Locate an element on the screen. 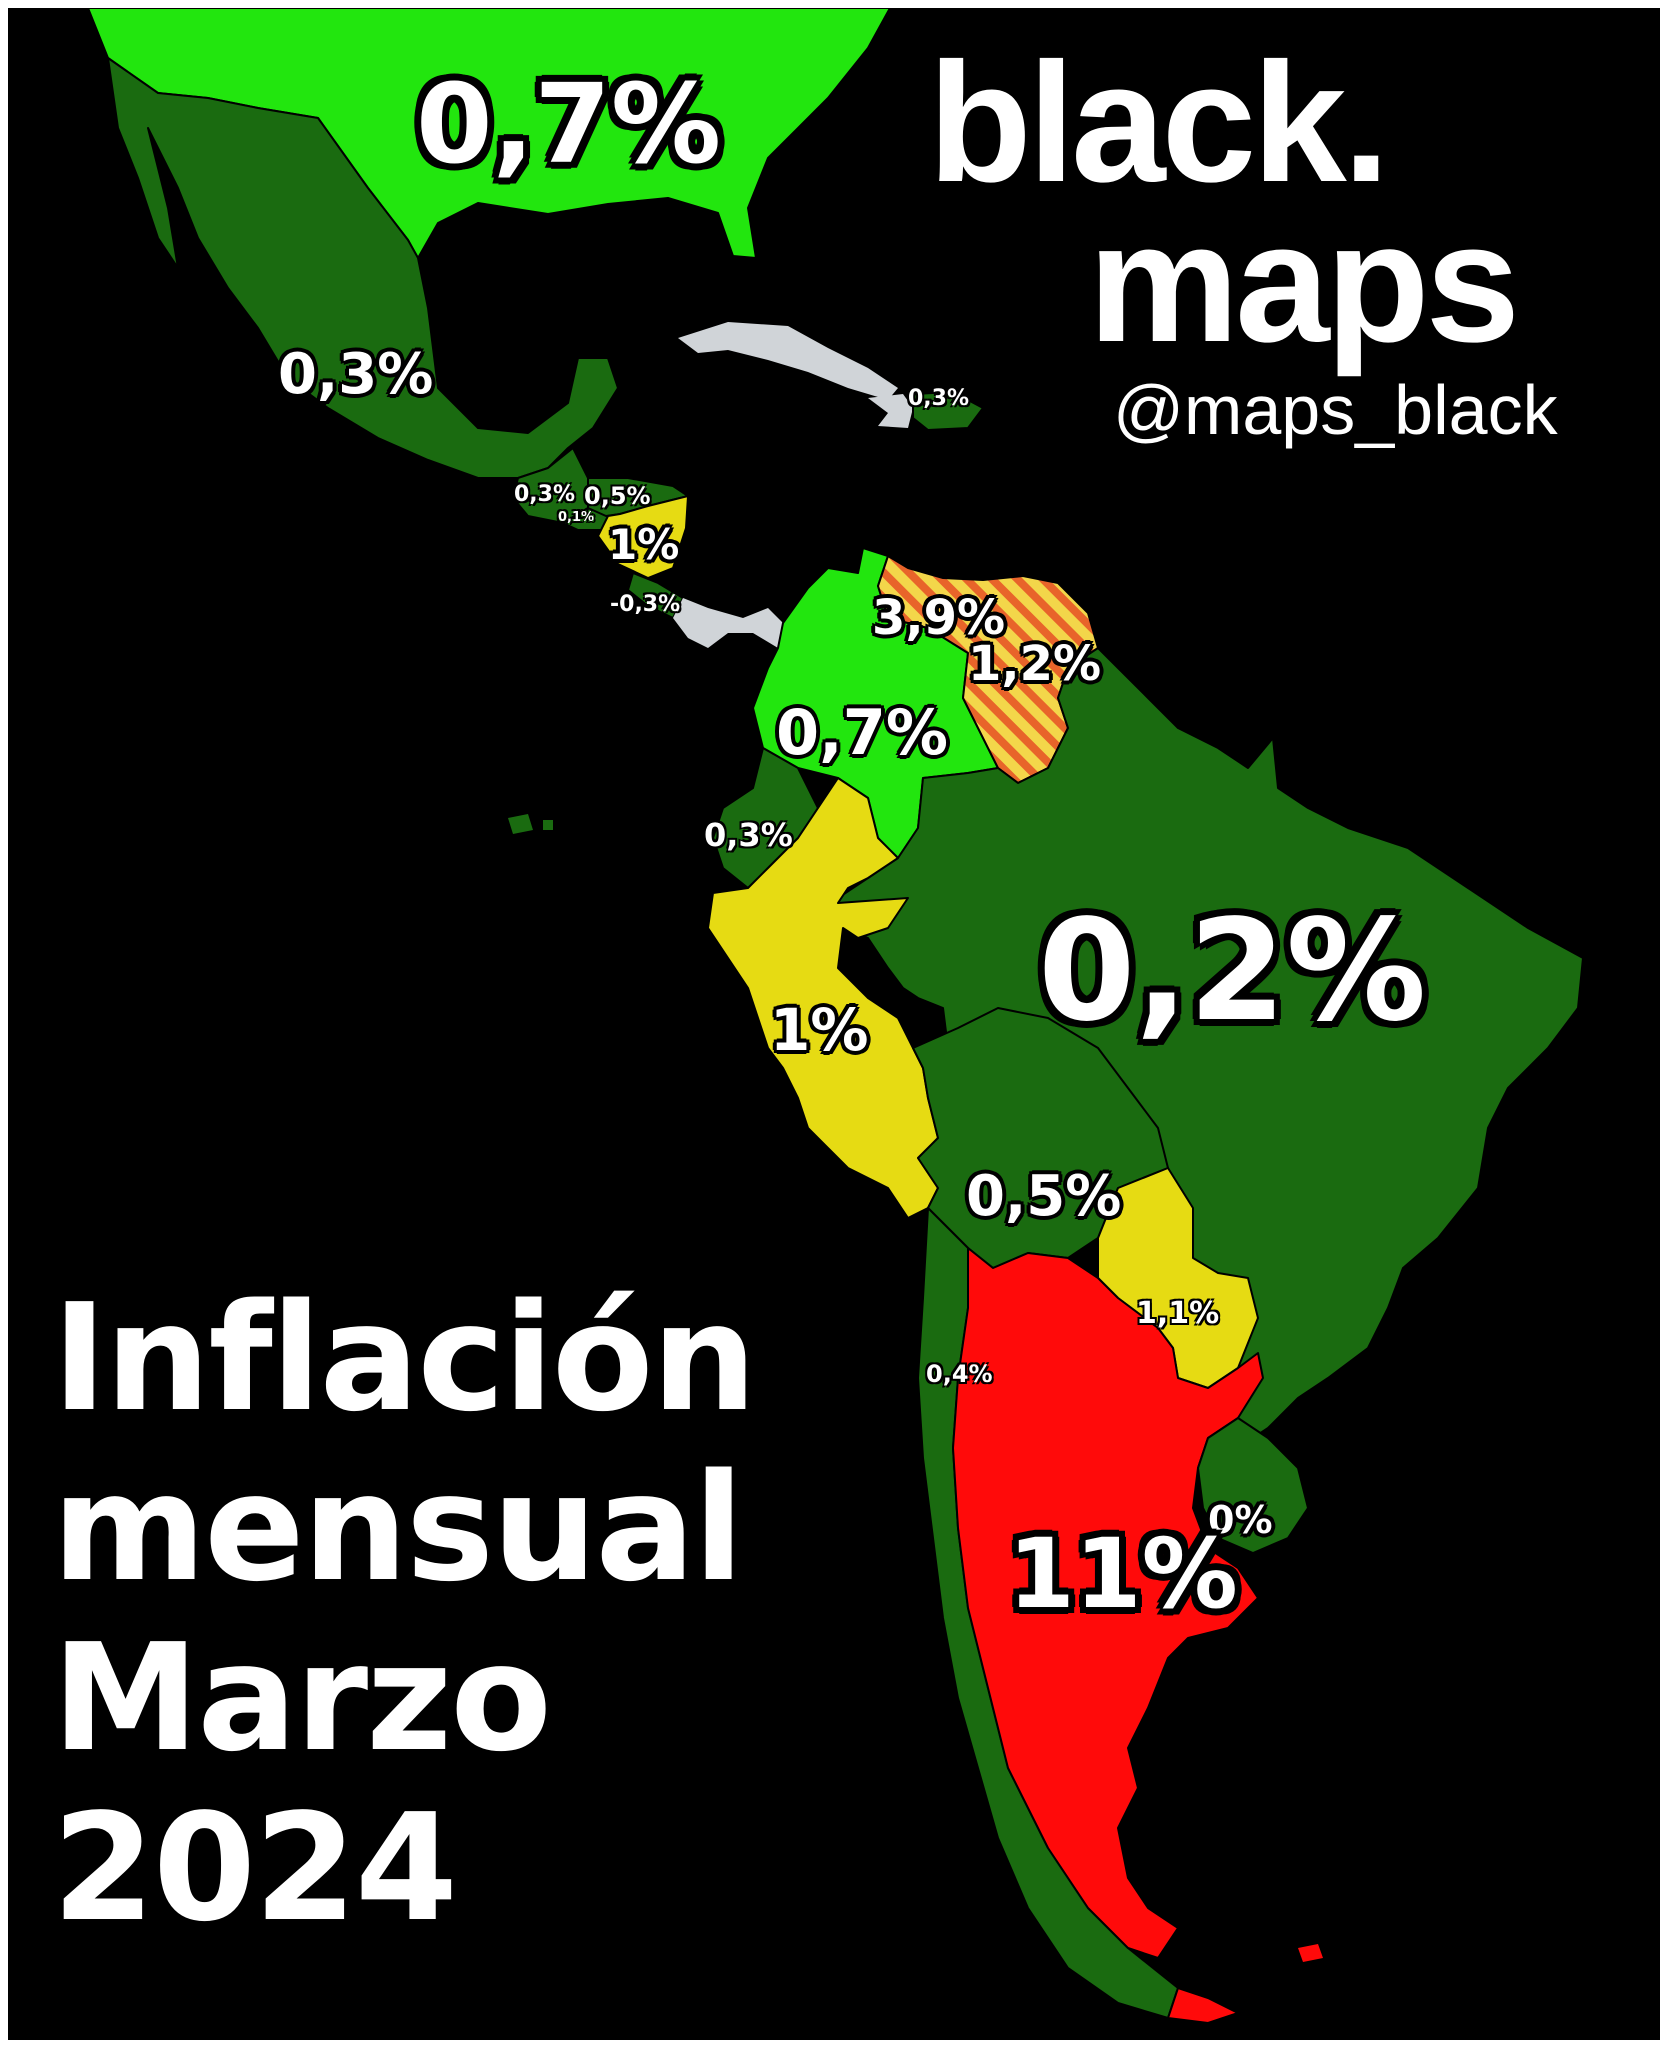 The image size is (1668, 2048). label-el-salvador: 0,1% is located at coordinates (576, 517).